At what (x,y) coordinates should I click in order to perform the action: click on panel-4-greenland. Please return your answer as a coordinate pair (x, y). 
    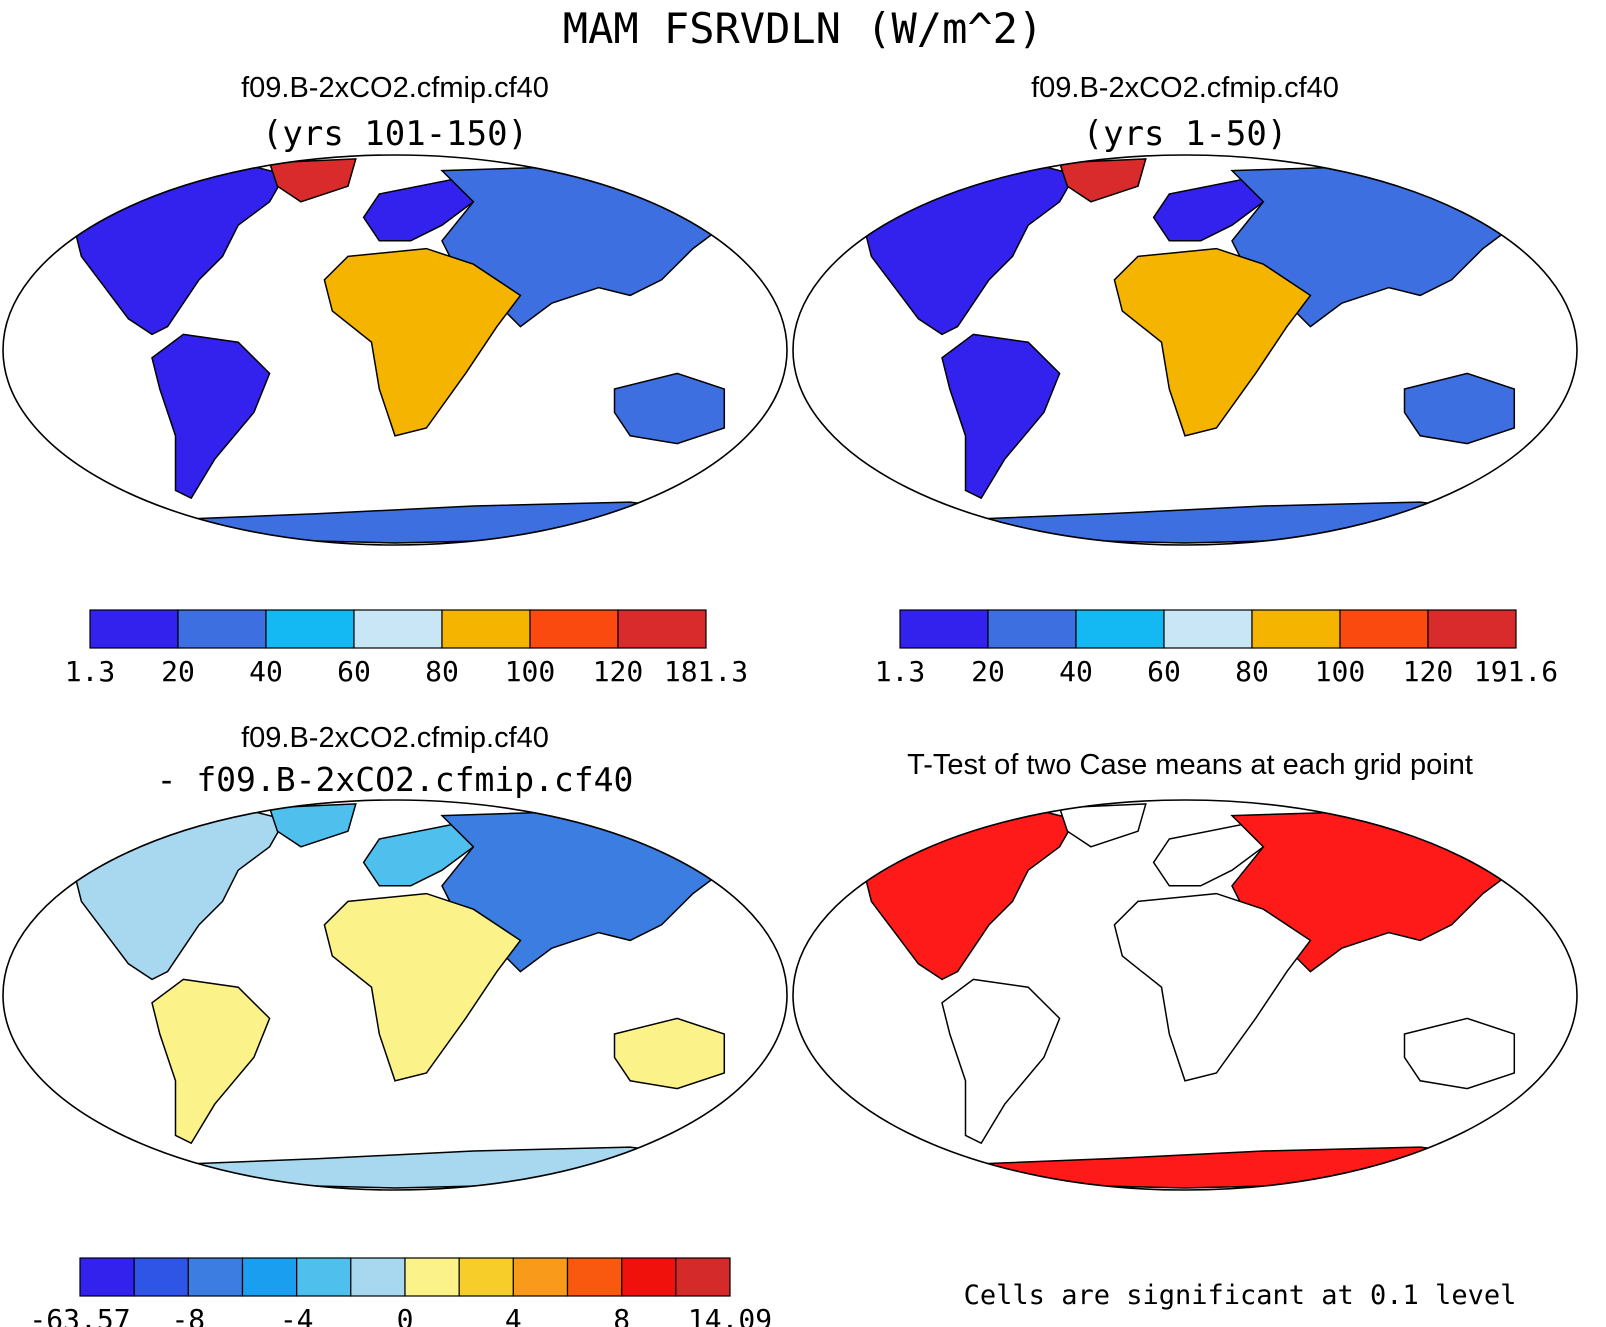
    Looking at the image, I should click on (1102, 825).